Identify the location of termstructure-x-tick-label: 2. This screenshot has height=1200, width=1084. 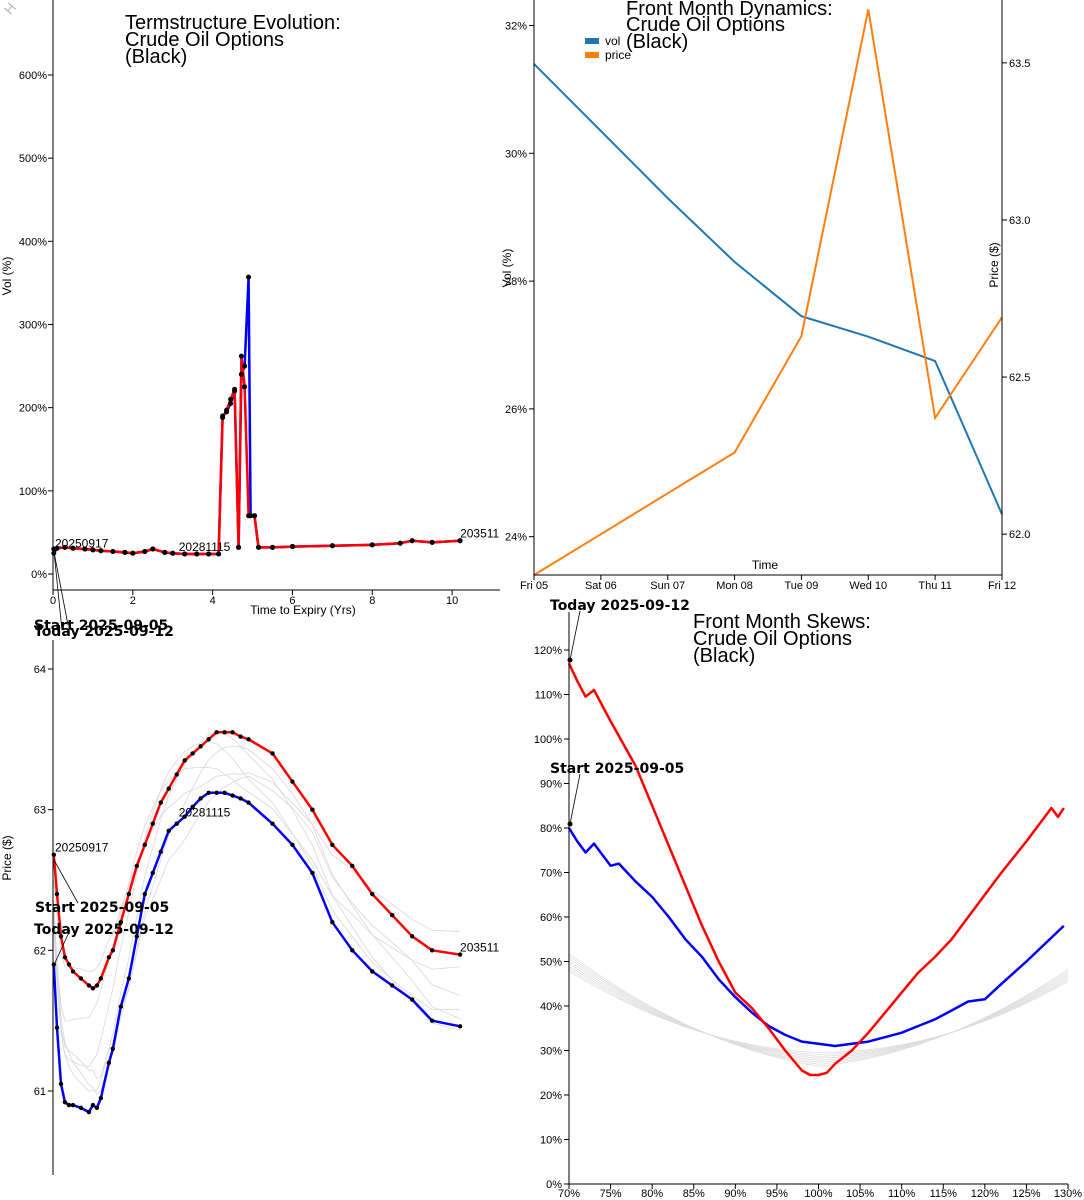
(133, 601).